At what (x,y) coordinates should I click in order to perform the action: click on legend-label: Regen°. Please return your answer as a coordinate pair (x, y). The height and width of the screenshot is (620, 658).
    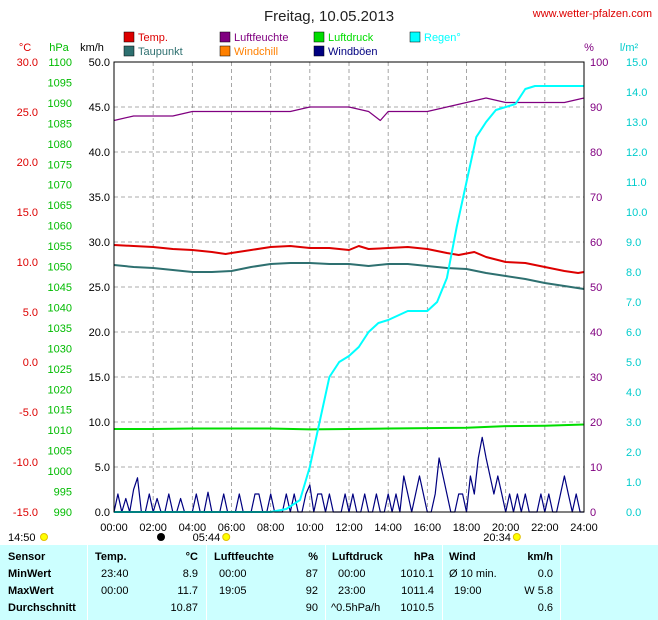
    Looking at the image, I should click on (442, 38).